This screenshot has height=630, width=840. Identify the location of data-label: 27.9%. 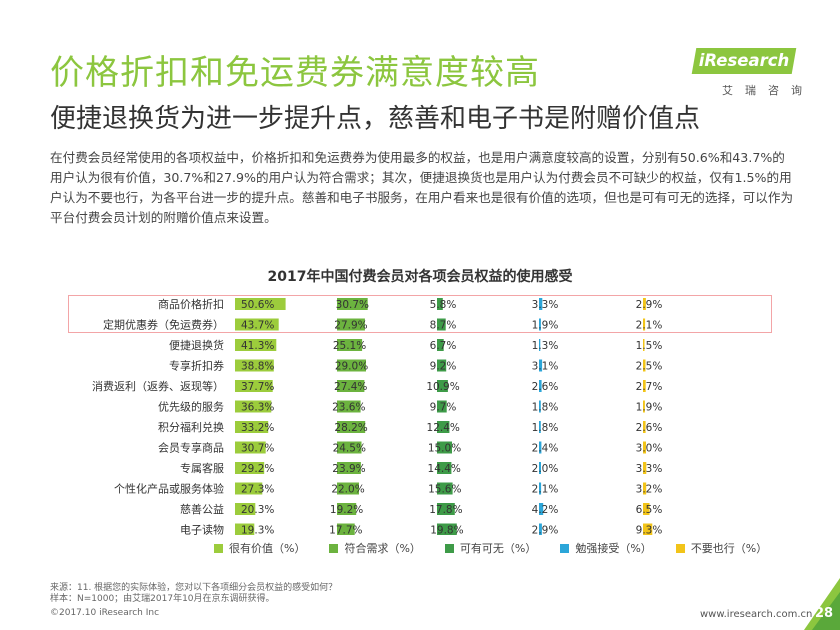
(350, 326).